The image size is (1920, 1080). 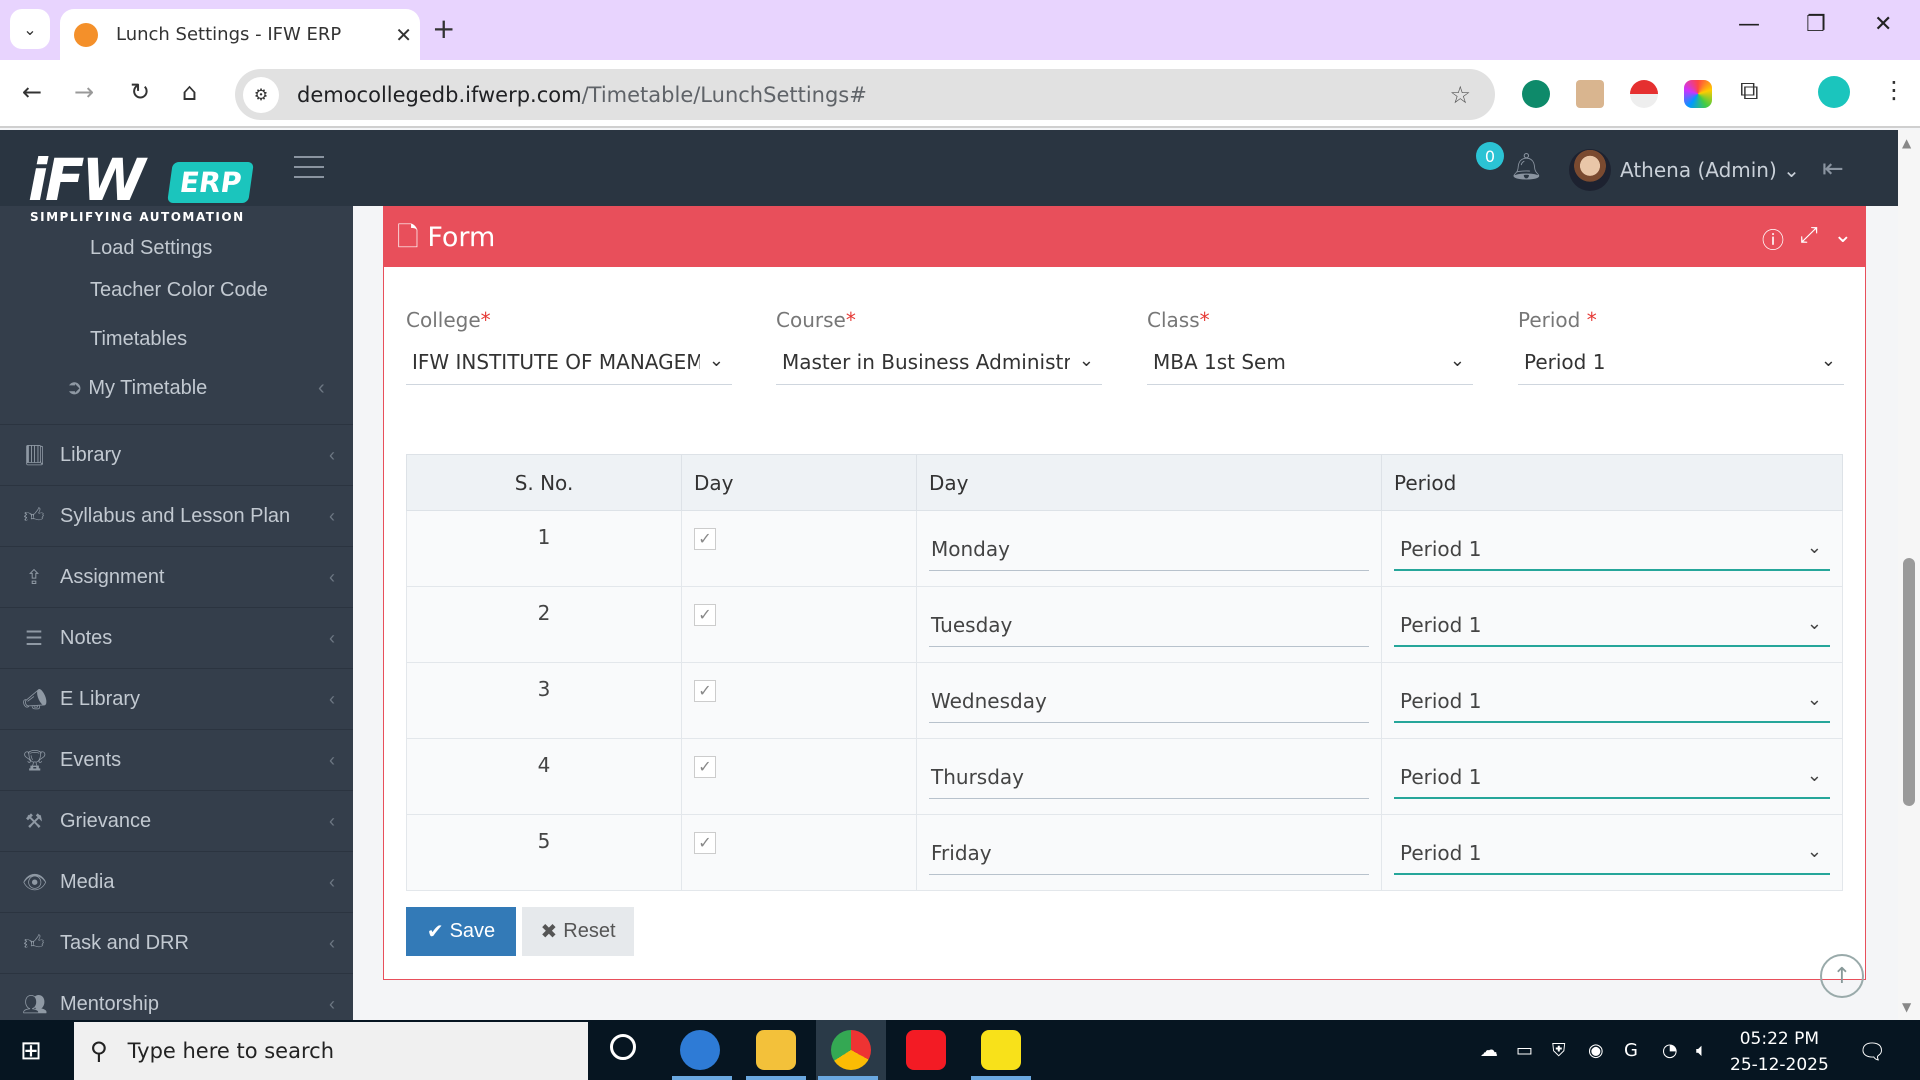 What do you see at coordinates (176, 759) in the screenshot?
I see `sidebar-item-events: 🏆︎ Events ‹` at bounding box center [176, 759].